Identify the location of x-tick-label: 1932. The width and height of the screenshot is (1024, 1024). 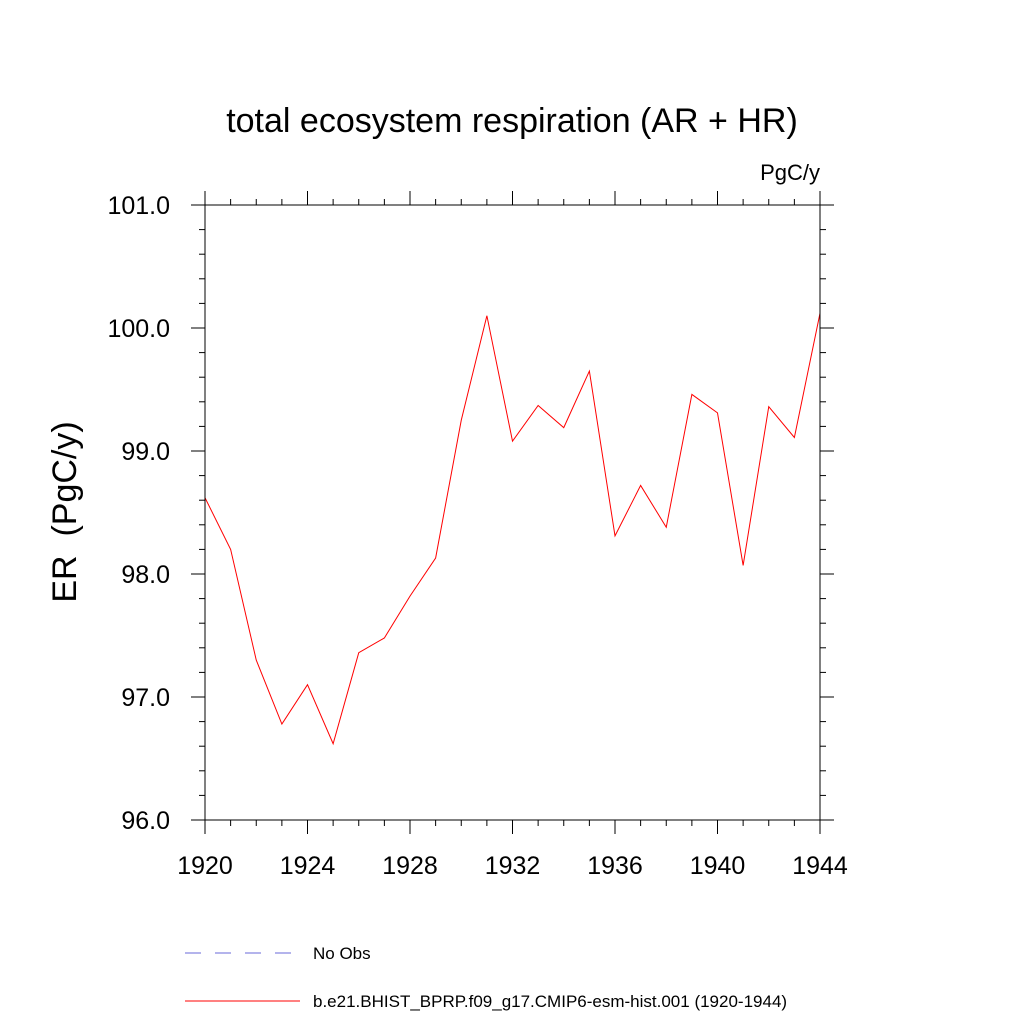
(513, 866).